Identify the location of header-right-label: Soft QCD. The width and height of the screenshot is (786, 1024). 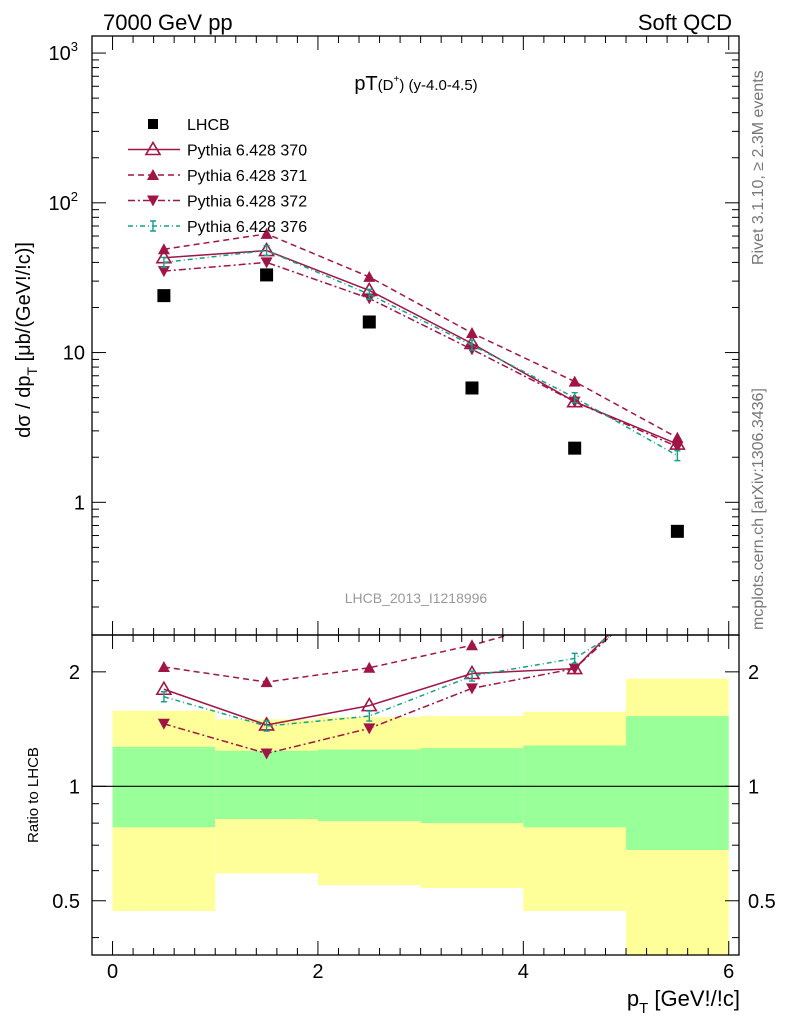
(685, 22).